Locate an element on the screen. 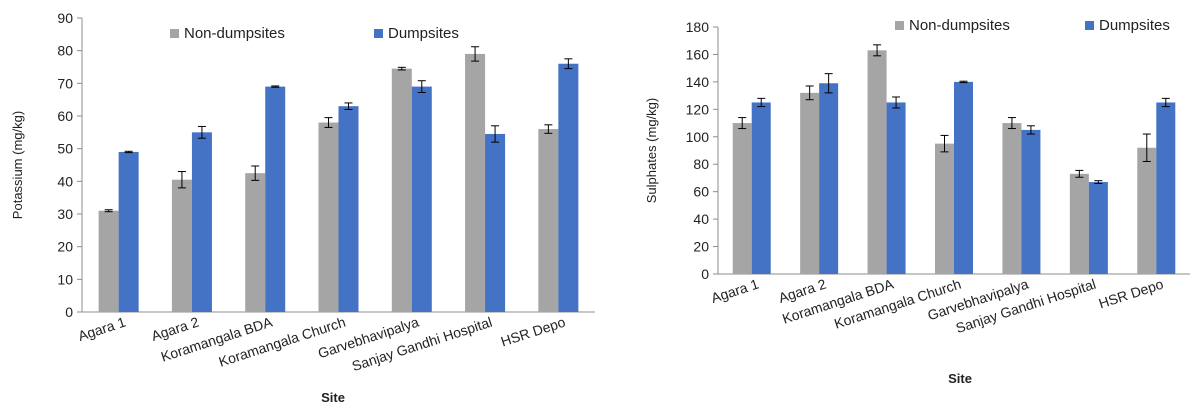 The image size is (1195, 407). y-axis-title: Sulphates (mg/kg) is located at coordinates (651, 151).